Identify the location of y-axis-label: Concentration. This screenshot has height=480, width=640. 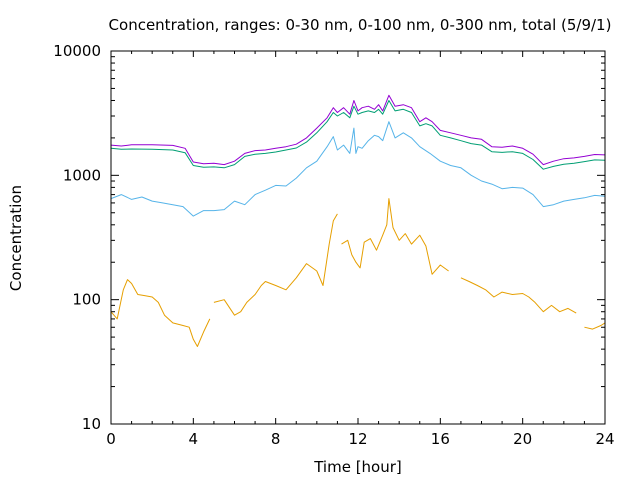
(16, 238).